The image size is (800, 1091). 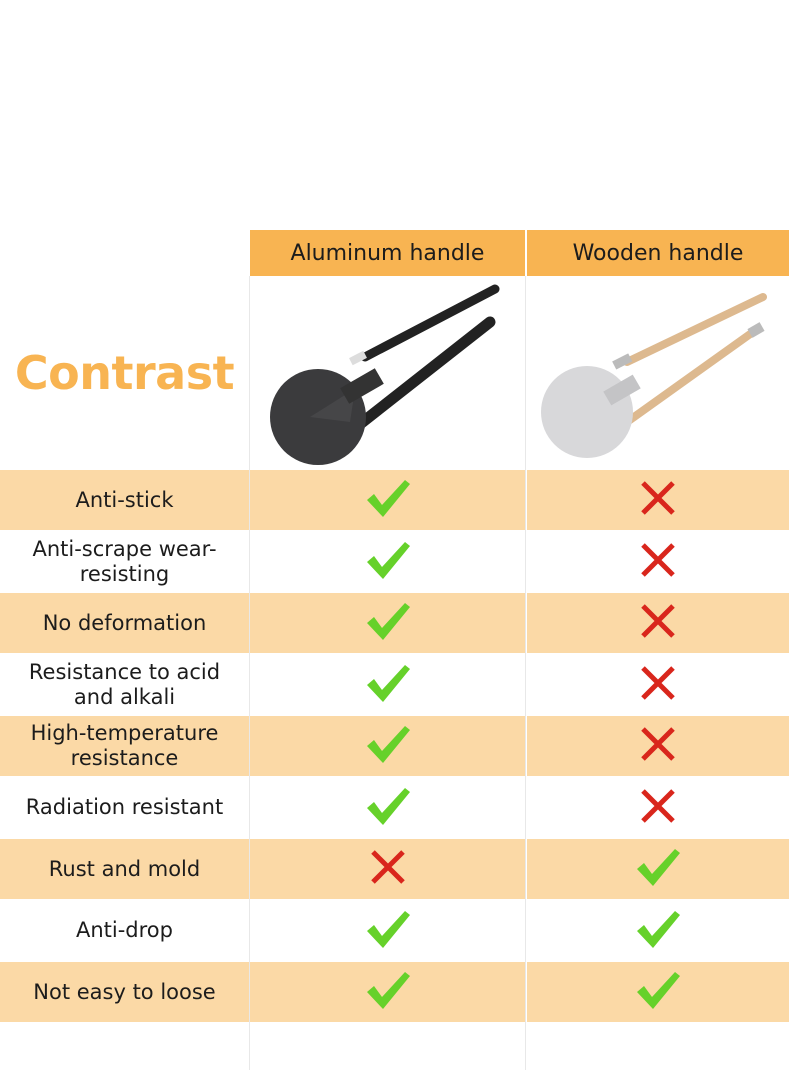 I want to click on feature-text: Resistance to acid and alkali, so click(x=124, y=684).